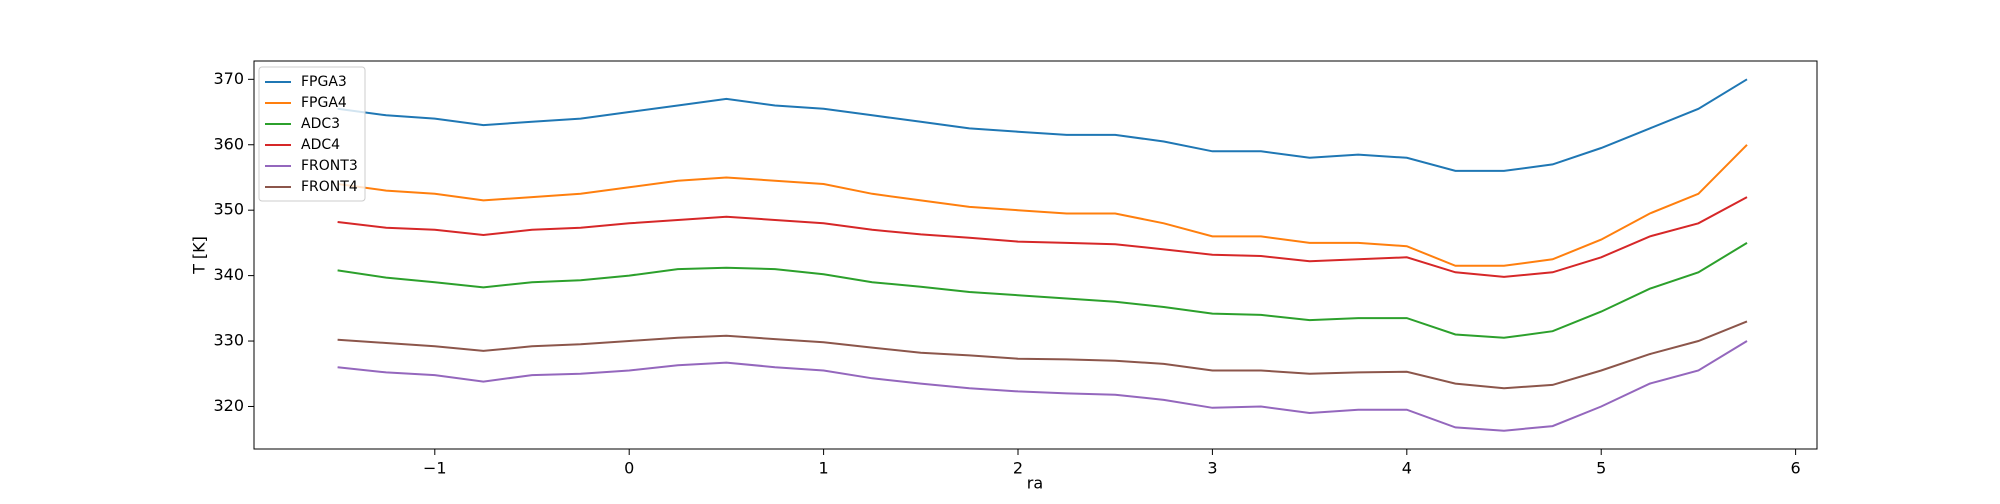 The height and width of the screenshot is (504, 2000). Describe the element at coordinates (228, 340) in the screenshot. I see `y-tick-label: 330` at that location.